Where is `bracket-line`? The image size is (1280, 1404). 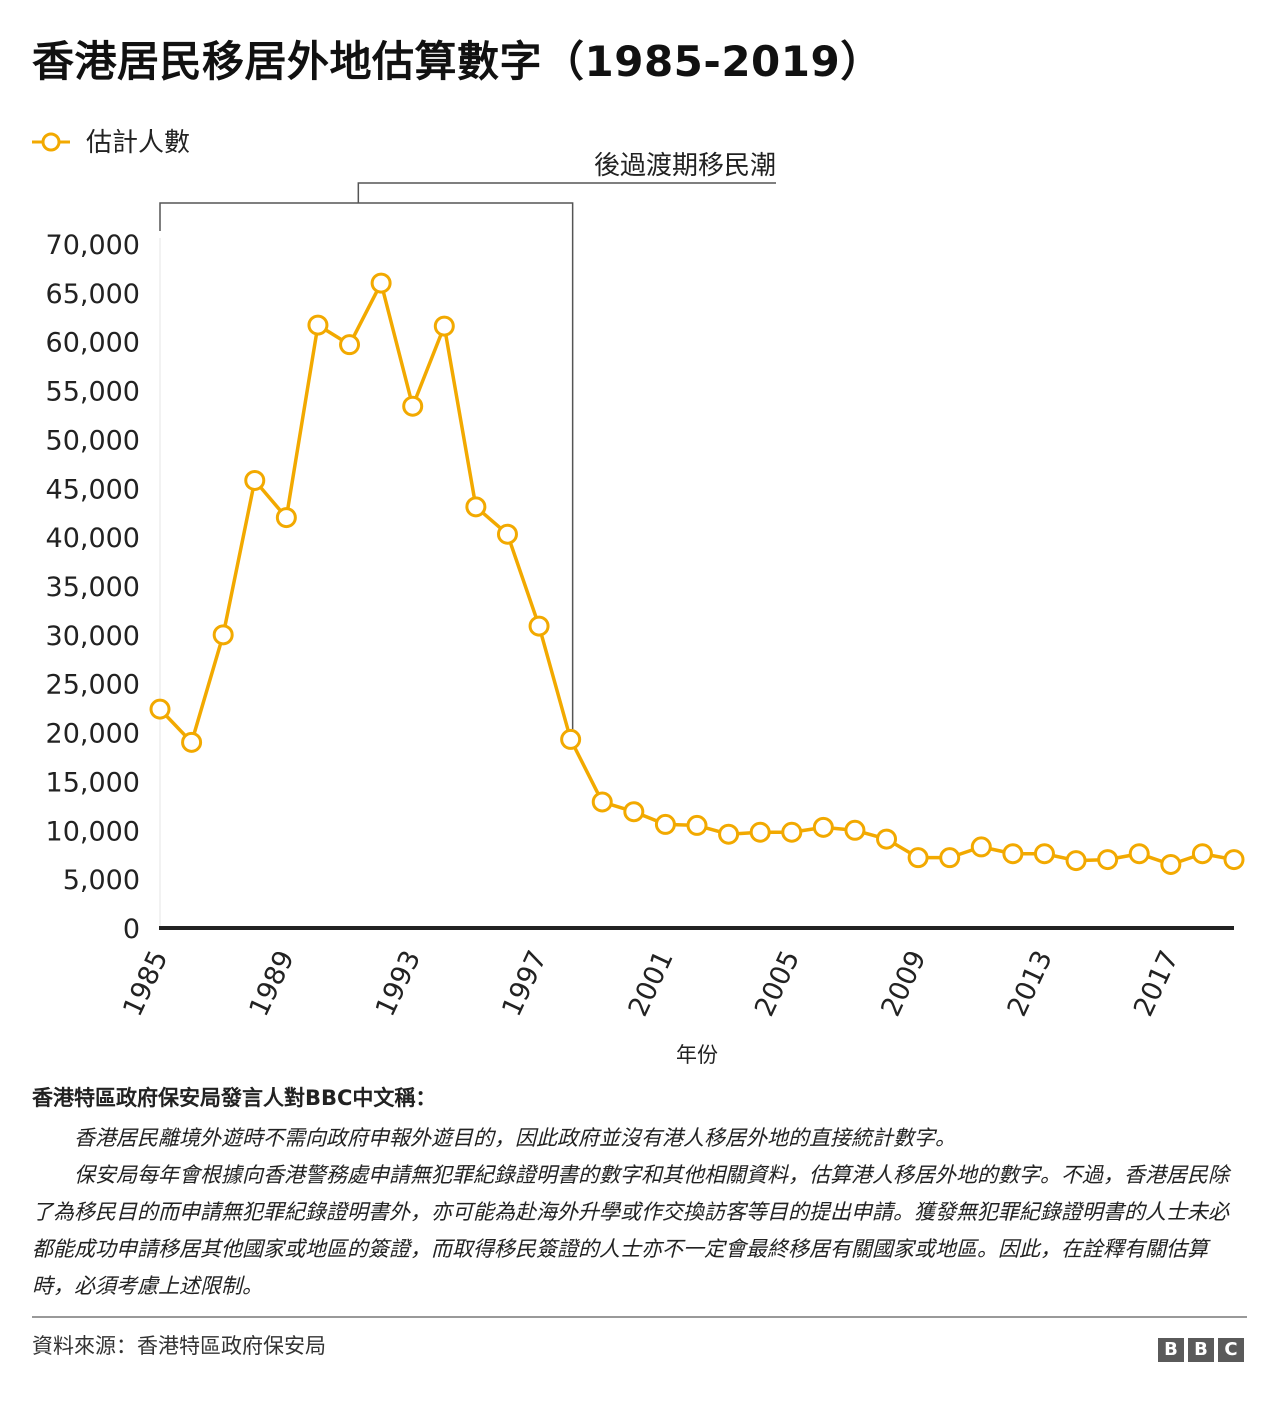 bracket-line is located at coordinates (366, 466).